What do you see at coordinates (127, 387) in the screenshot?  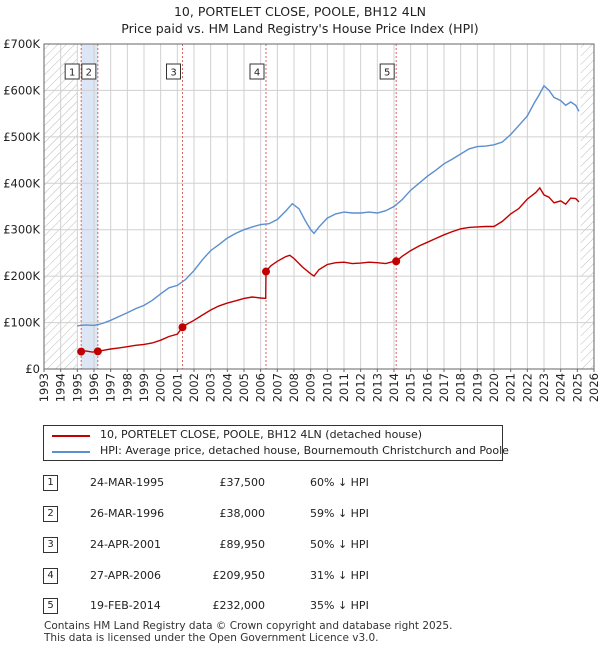 I see `x-tick-label: 1998` at bounding box center [127, 387].